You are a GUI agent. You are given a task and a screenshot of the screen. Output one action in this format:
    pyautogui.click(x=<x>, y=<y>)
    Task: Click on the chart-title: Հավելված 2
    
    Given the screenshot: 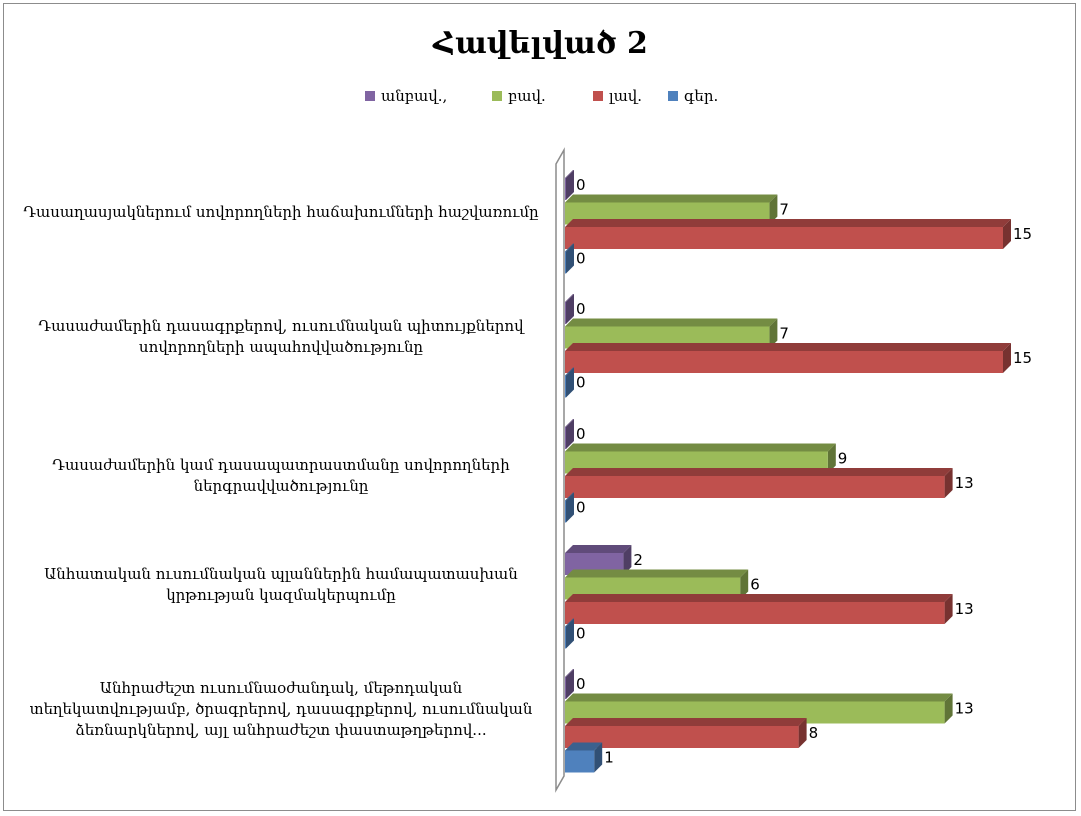 What is the action you would take?
    pyautogui.click(x=540, y=43)
    